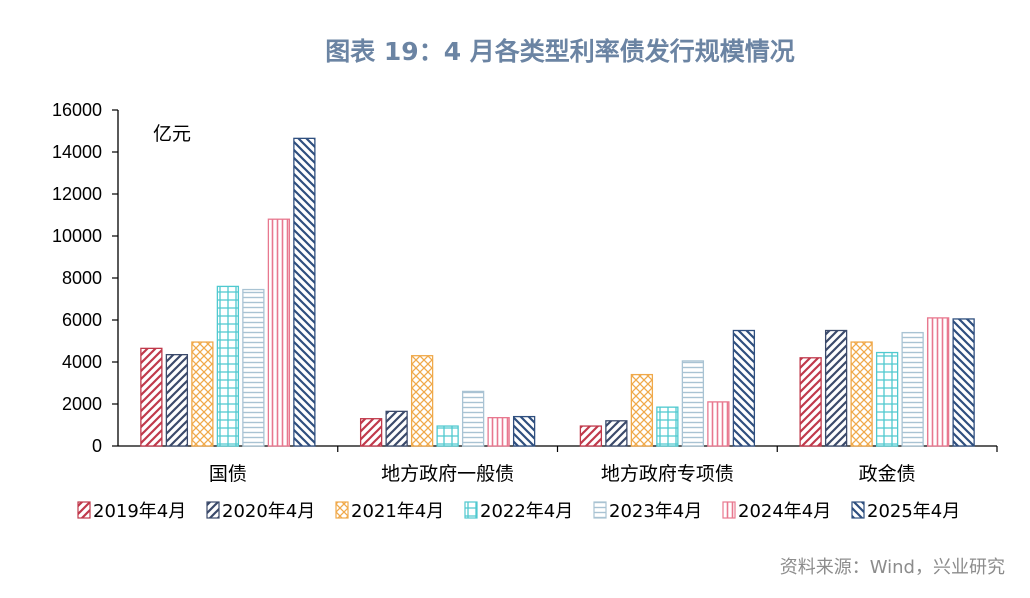  What do you see at coordinates (892, 567) in the screenshot?
I see `source-note: 资料来源：Wind，兴业研究` at bounding box center [892, 567].